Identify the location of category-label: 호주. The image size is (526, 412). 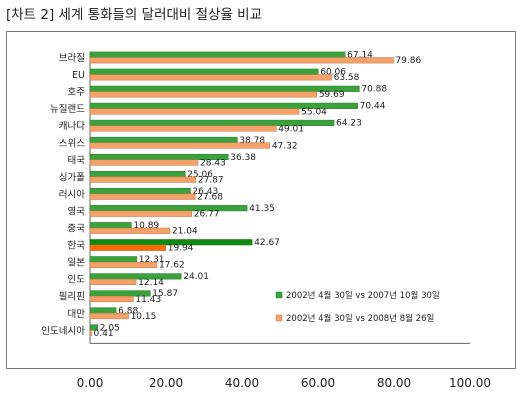
(77, 92).